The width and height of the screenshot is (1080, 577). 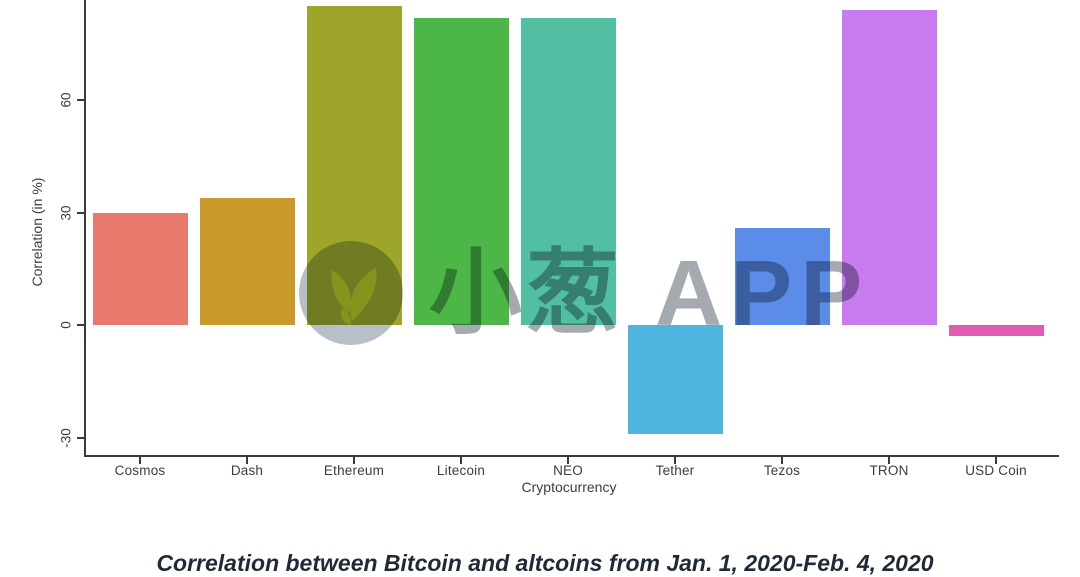 I want to click on y-tick-label: -30, so click(x=66, y=437).